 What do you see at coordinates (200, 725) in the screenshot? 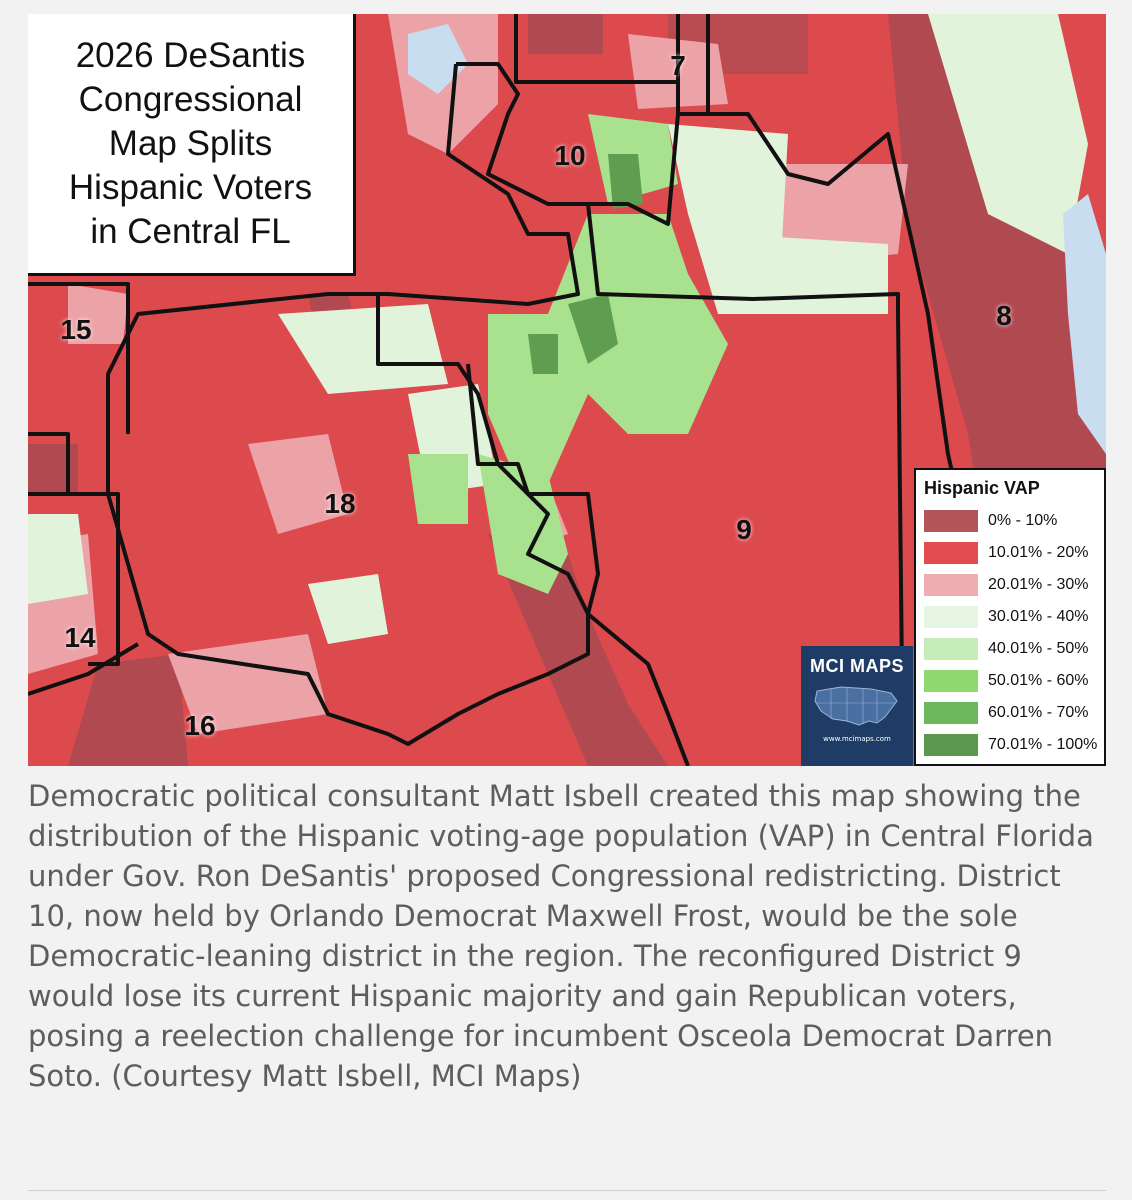
I see `district-label-16: 16` at bounding box center [200, 725].